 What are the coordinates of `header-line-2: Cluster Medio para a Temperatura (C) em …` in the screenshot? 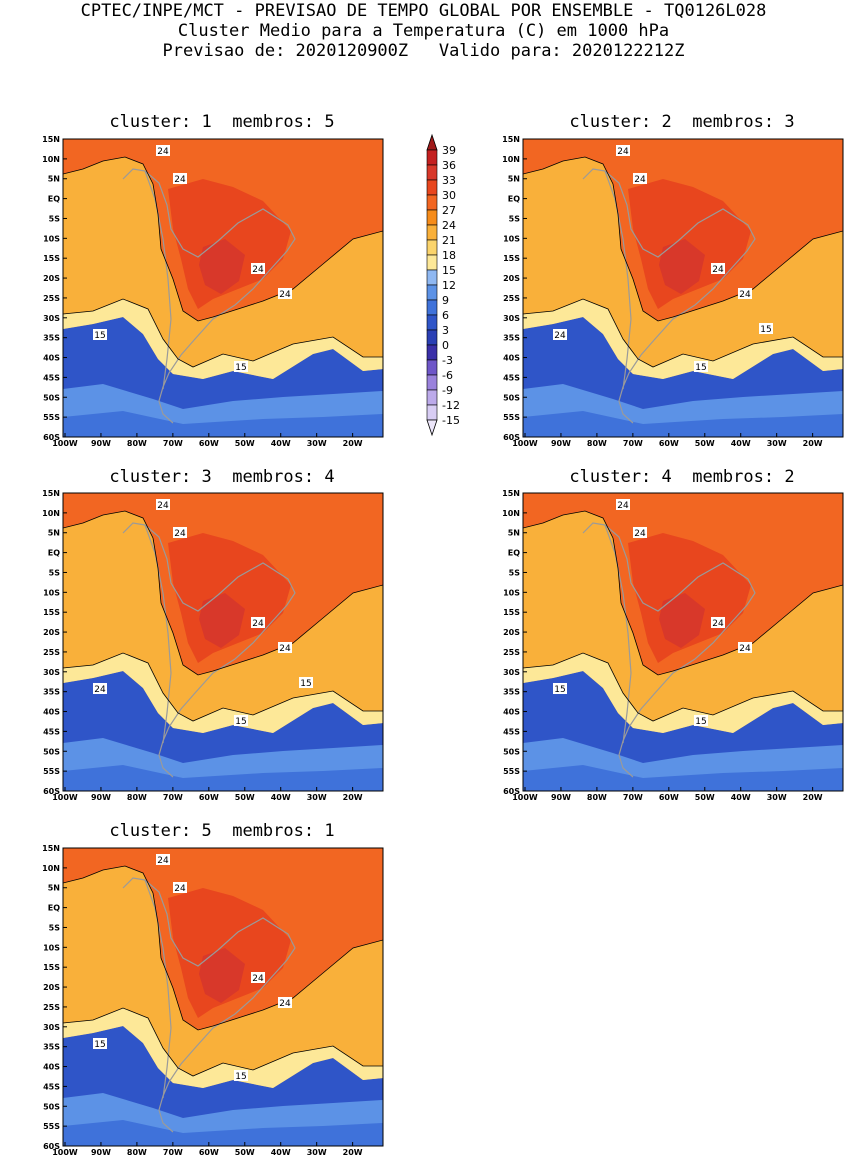 It's located at (423, 31).